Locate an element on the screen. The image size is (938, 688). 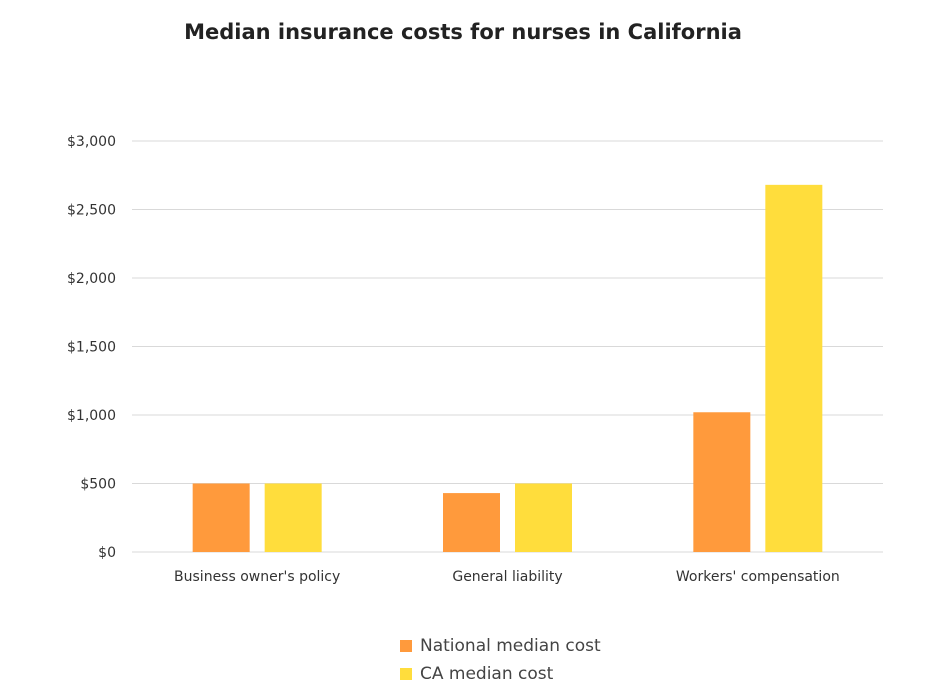
legend-item-national: National median cost is located at coordinates (500, 646).